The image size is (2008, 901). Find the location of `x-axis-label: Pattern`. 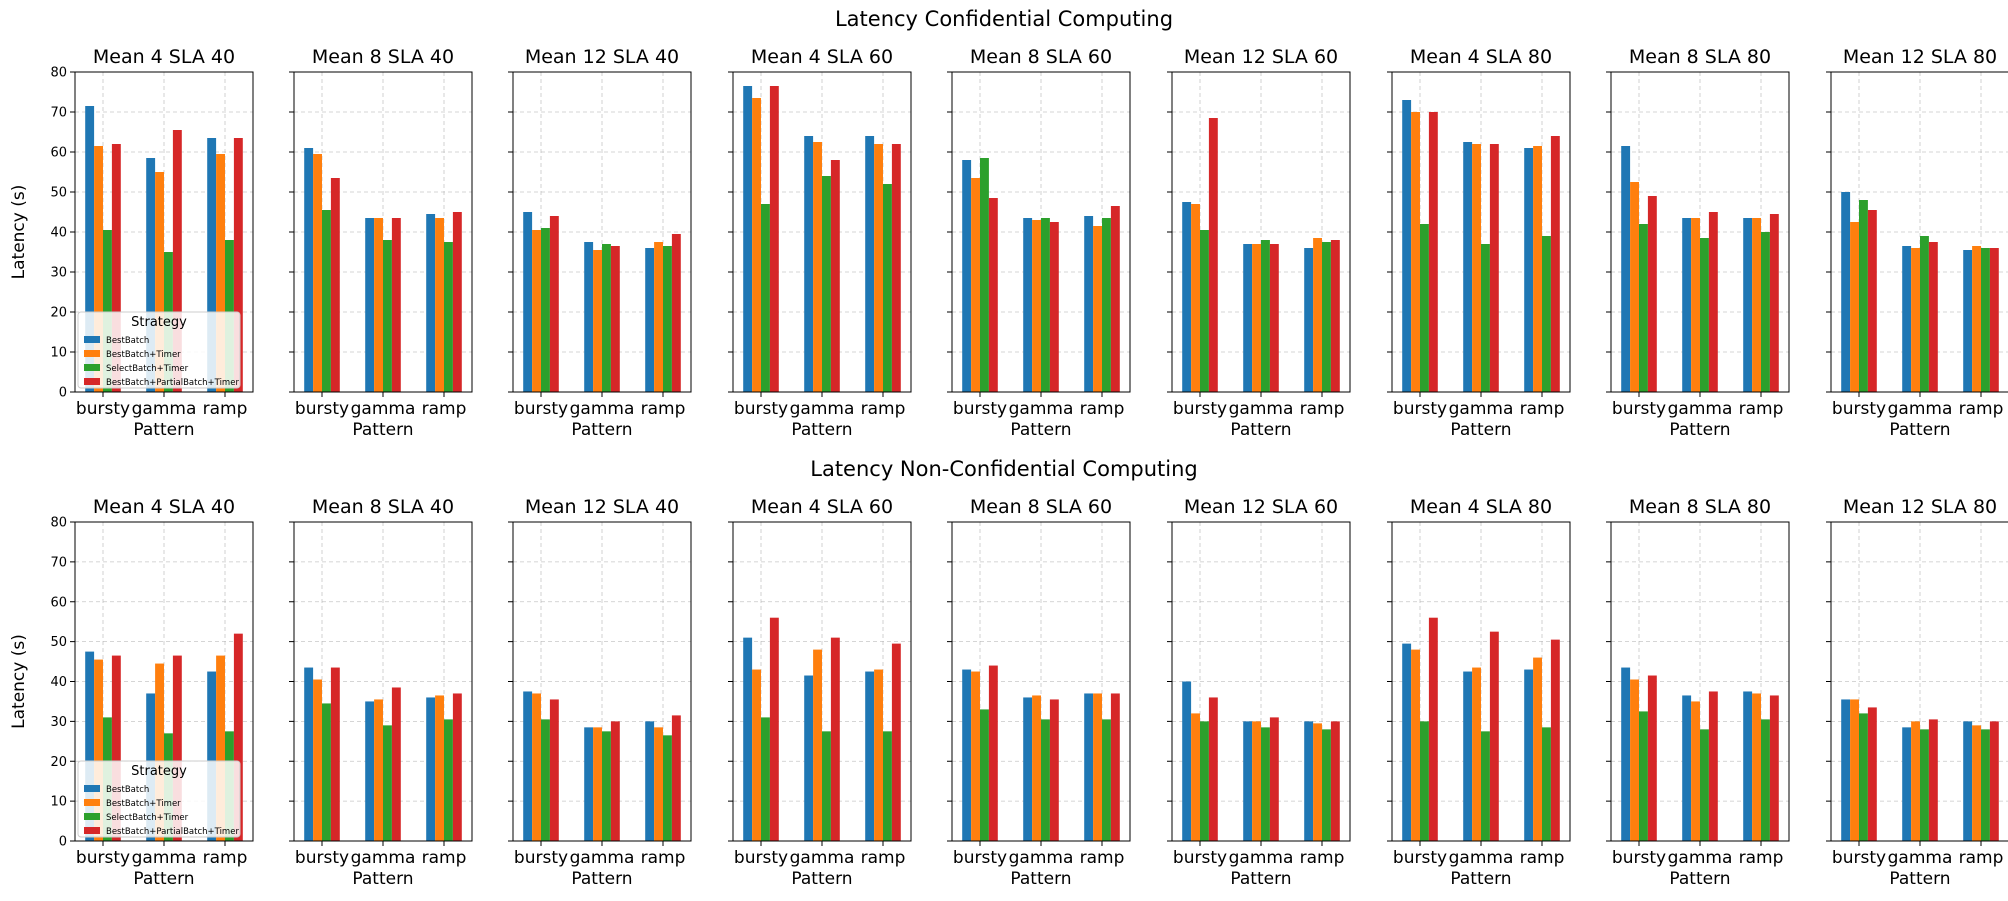

x-axis-label: Pattern is located at coordinates (1040, 430).